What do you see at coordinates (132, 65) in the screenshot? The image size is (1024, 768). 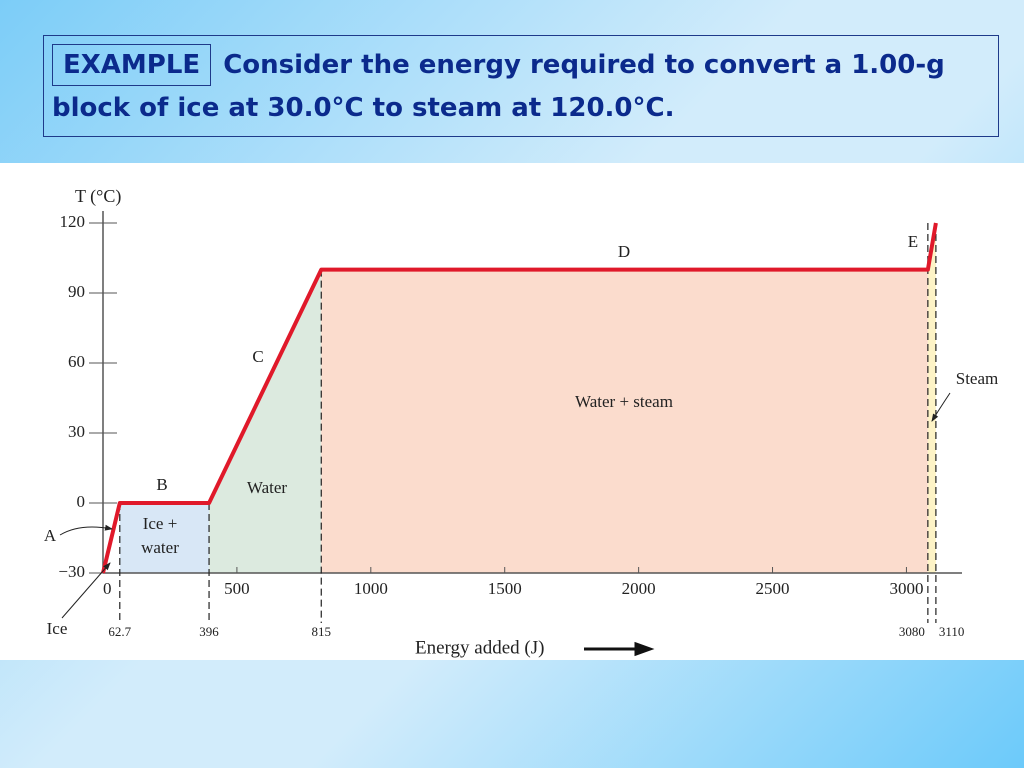 I see `example-tag: EXAMPLE` at bounding box center [132, 65].